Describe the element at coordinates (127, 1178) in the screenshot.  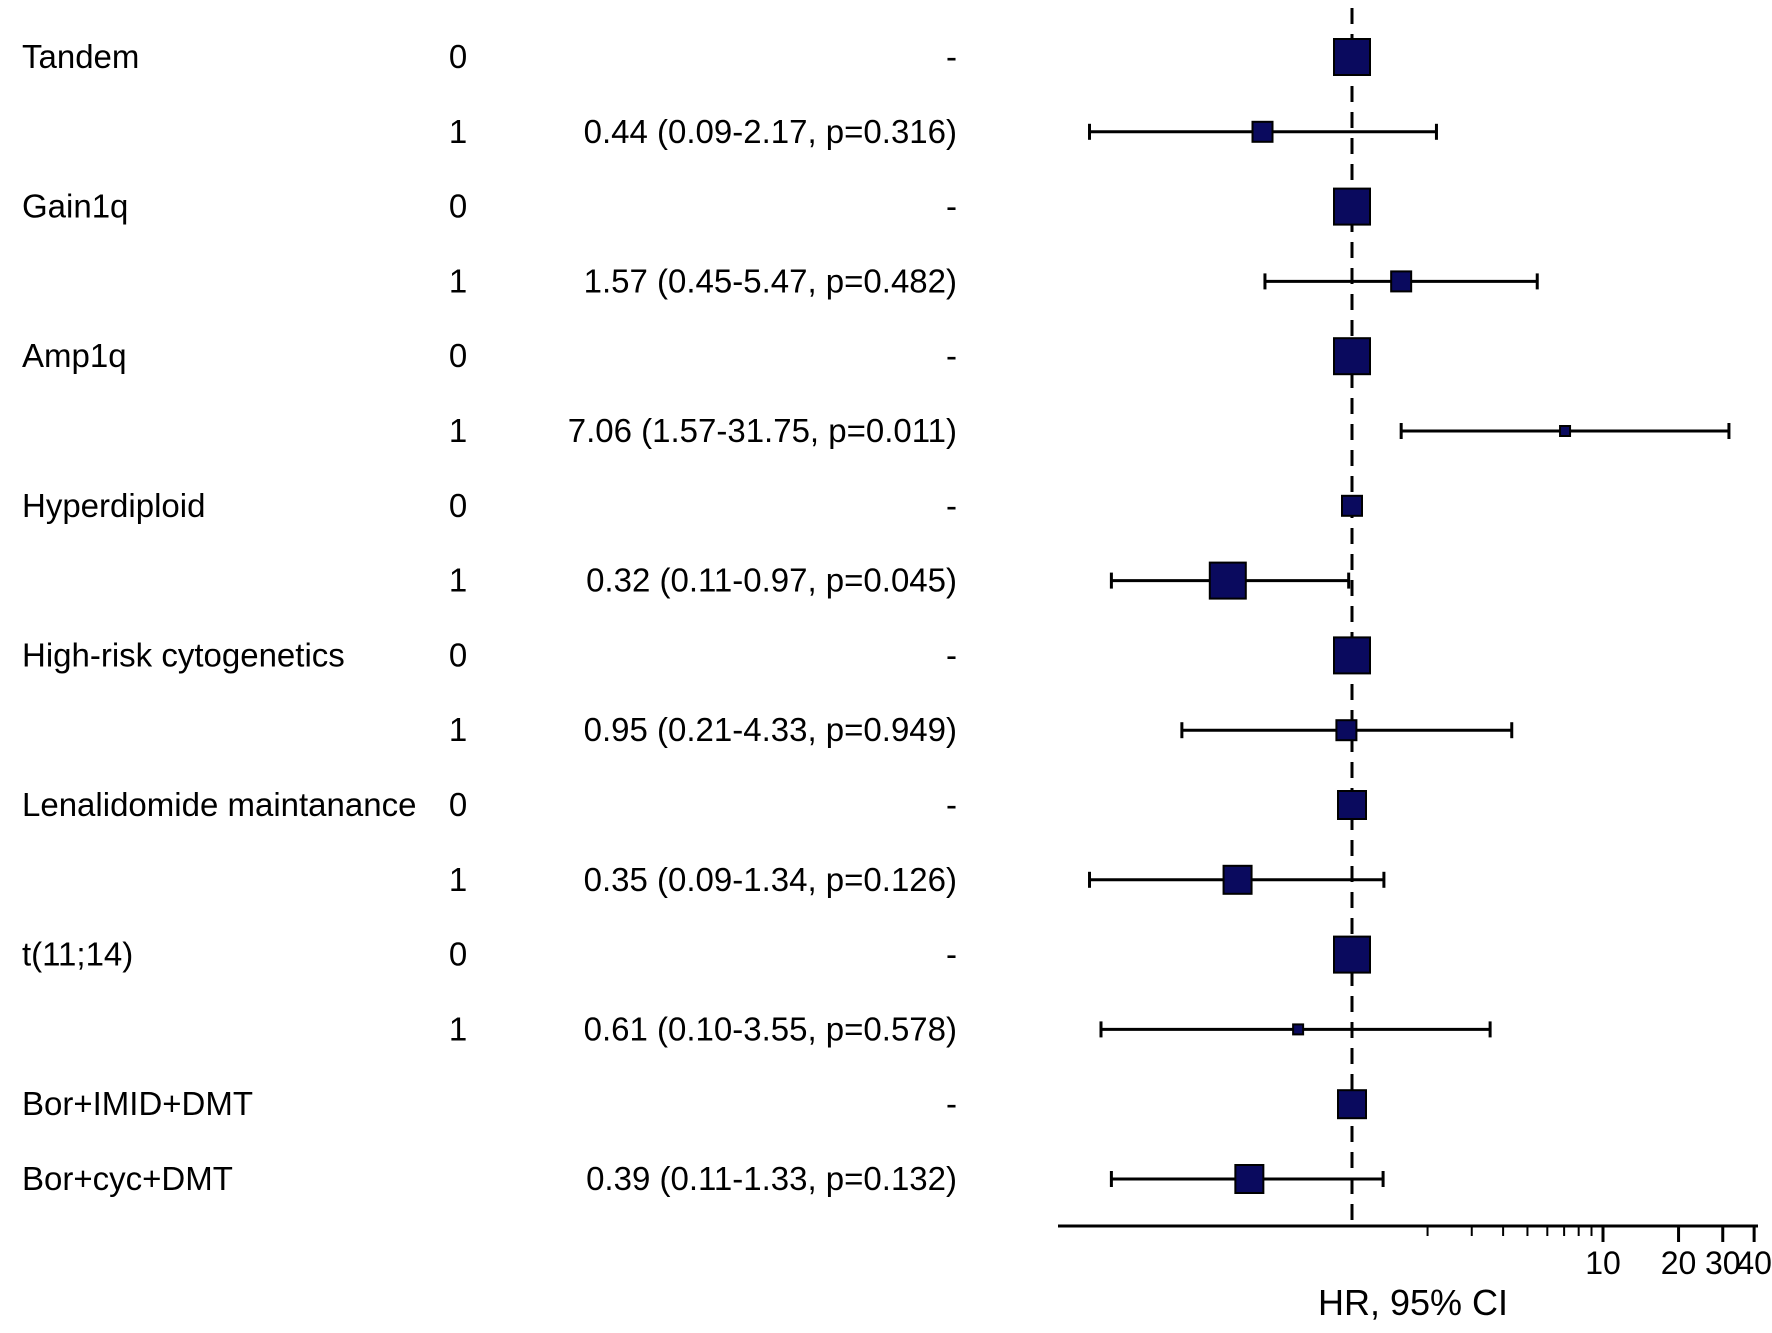
I see `row-variable-label: Bor+cyc+DMT` at that location.